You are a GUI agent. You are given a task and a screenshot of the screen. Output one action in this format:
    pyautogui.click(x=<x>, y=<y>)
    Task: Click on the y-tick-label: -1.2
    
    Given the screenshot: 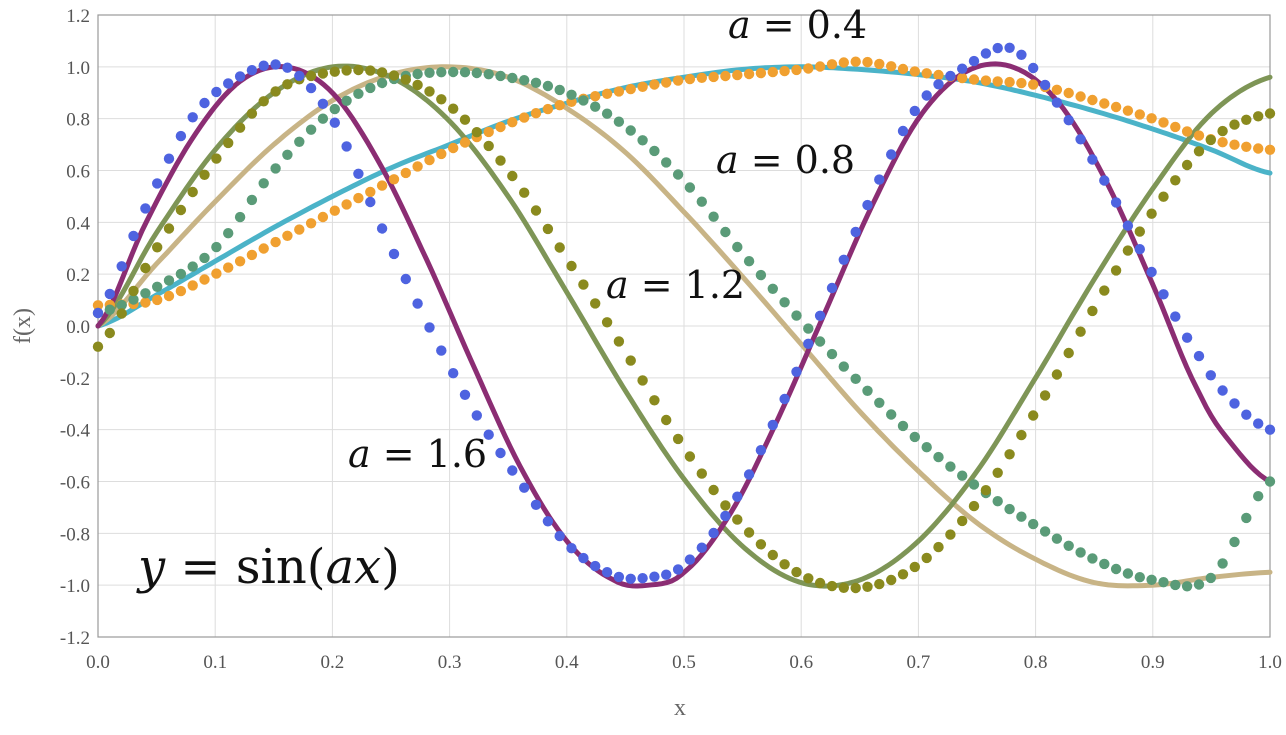 What is the action you would take?
    pyautogui.click(x=75, y=638)
    